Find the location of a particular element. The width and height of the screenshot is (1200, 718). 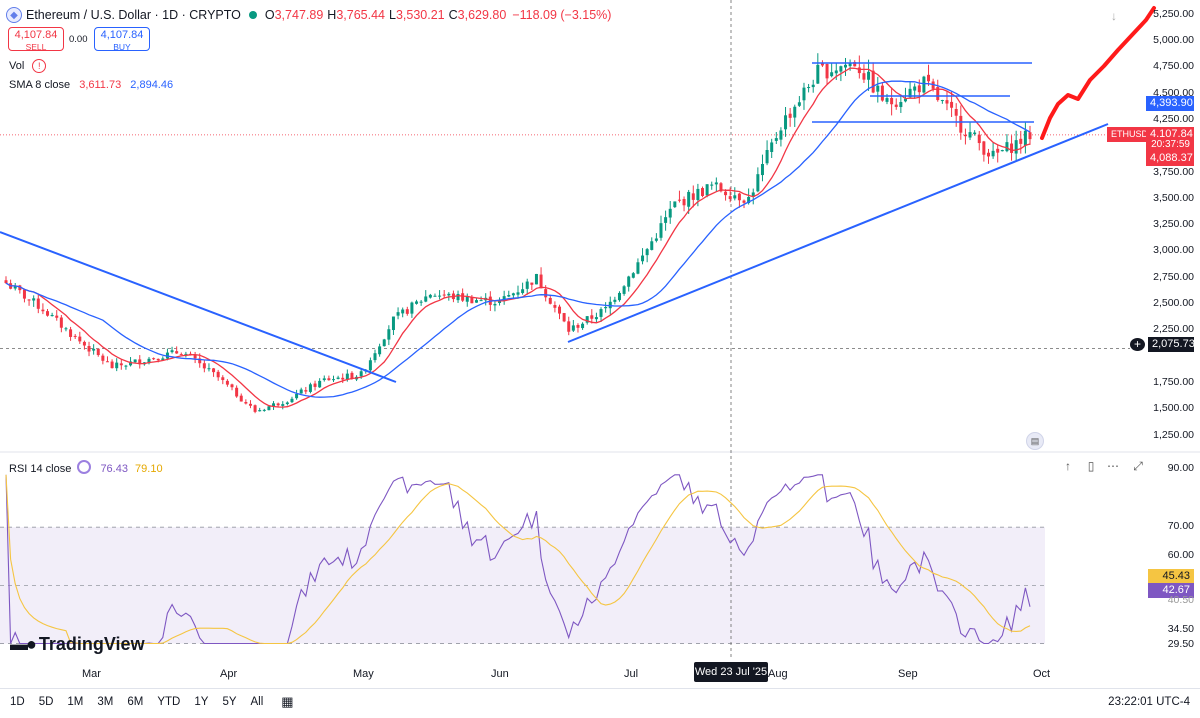

x-axis-label: Sep is located at coordinates (908, 674).